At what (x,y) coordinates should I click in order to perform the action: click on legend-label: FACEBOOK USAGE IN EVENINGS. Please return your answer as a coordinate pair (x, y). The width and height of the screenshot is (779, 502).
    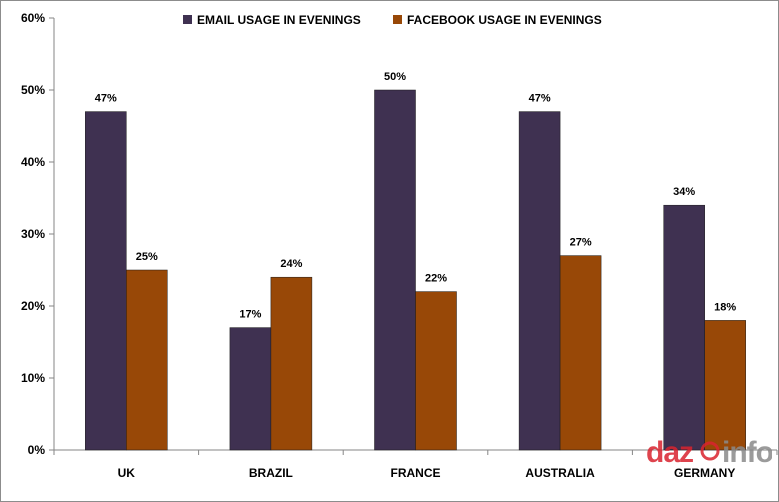
    Looking at the image, I should click on (504, 20).